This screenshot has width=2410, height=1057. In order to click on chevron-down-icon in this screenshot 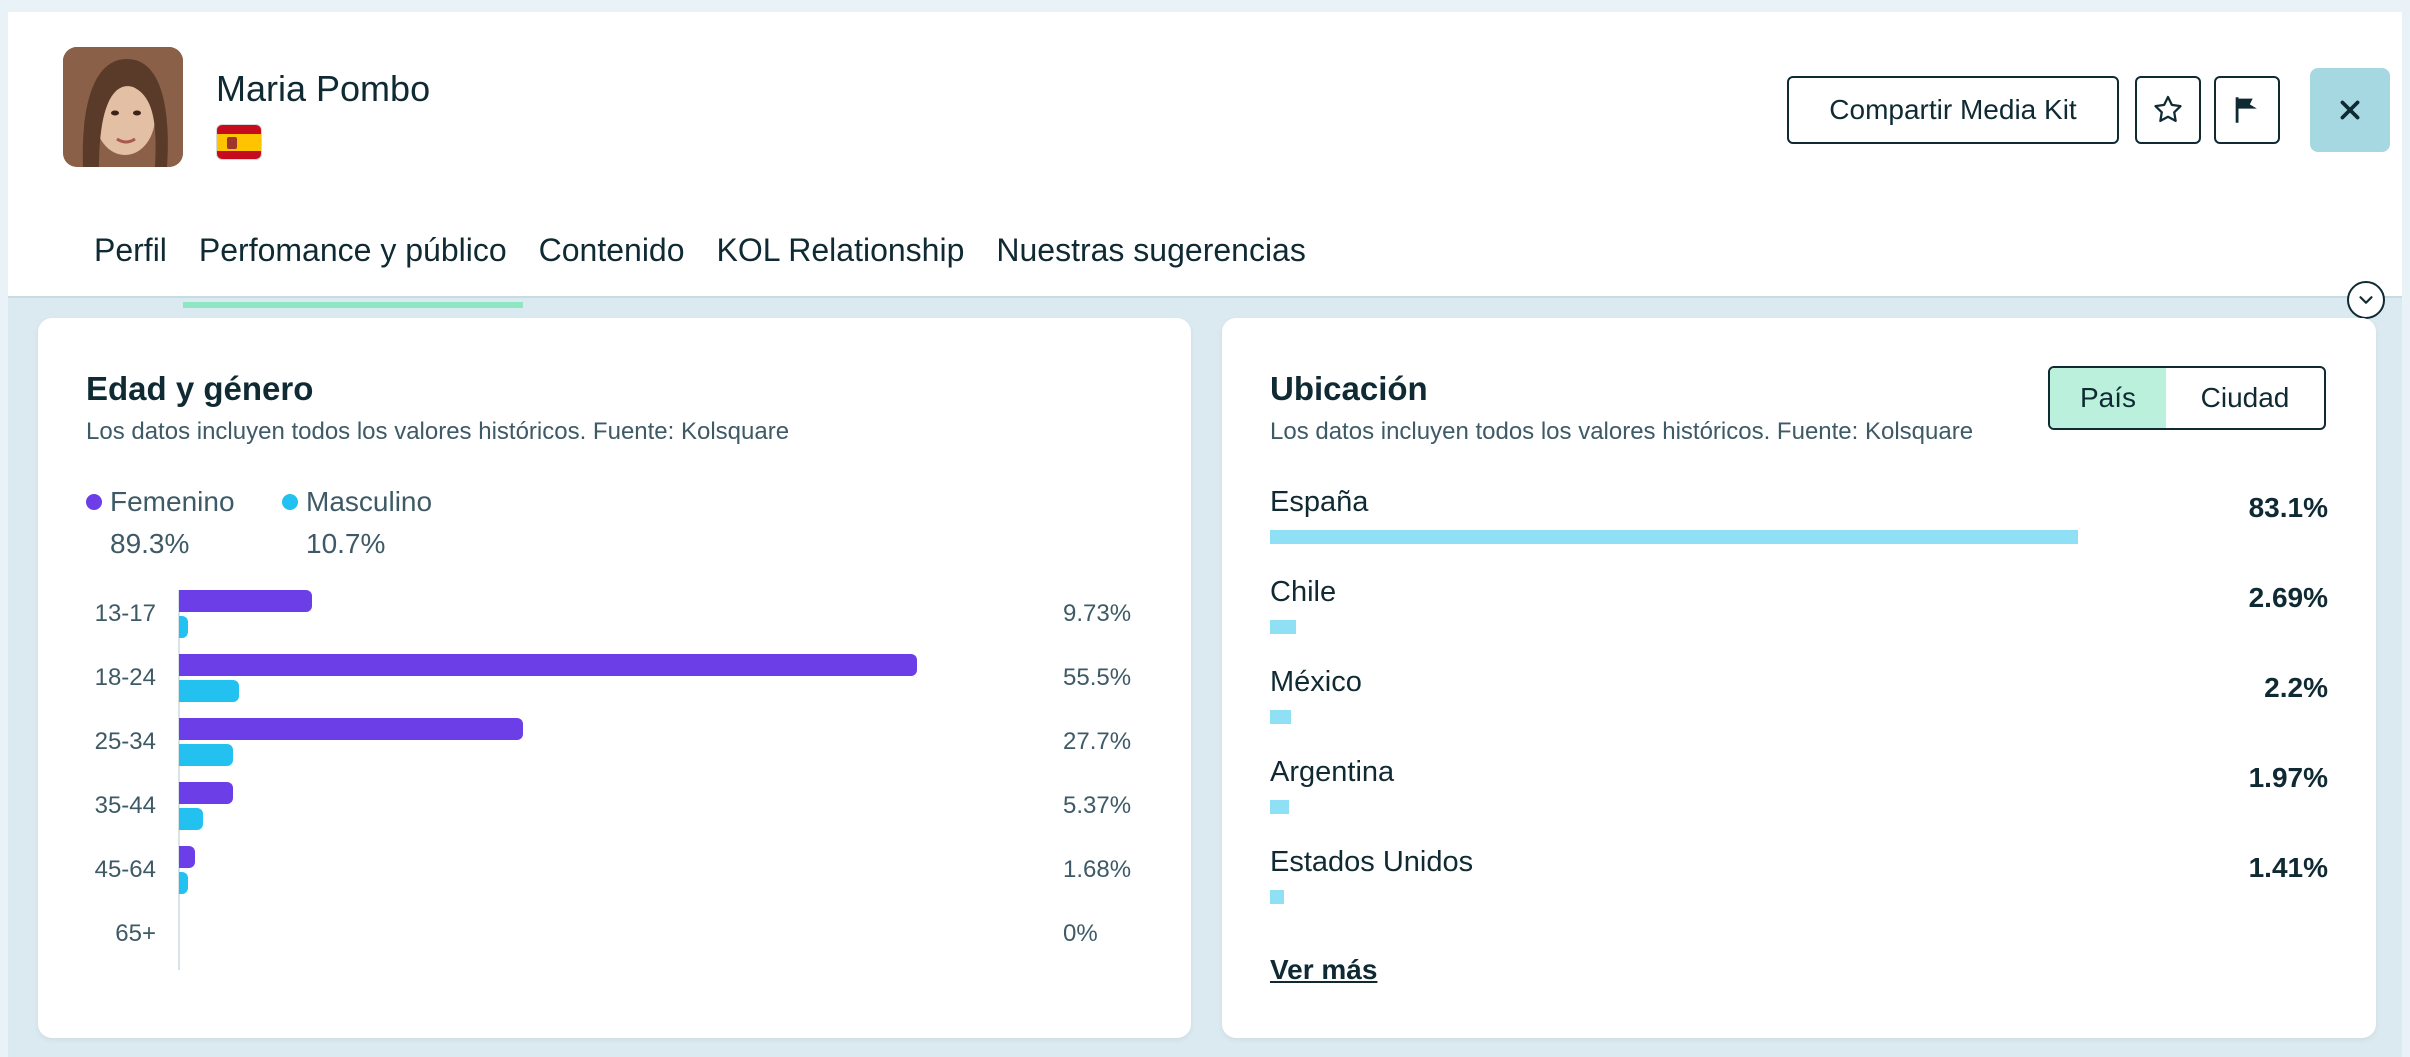, I will do `click(2366, 300)`.